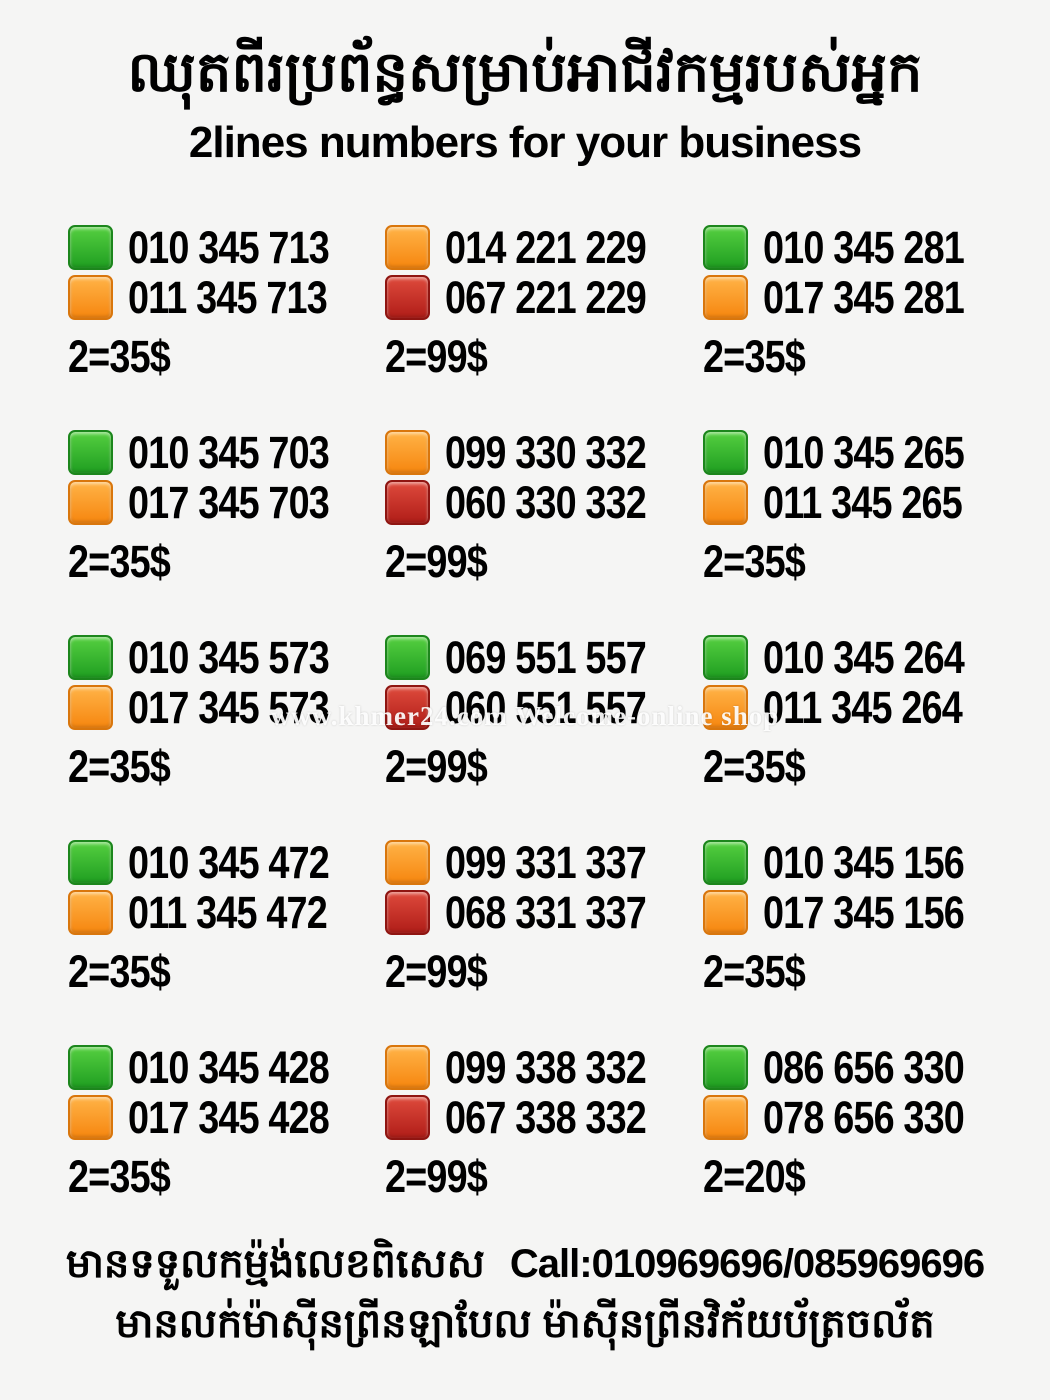 The image size is (1050, 1400). Describe the element at coordinates (229, 862) in the screenshot. I see `phone-number: 010 345 472` at that location.